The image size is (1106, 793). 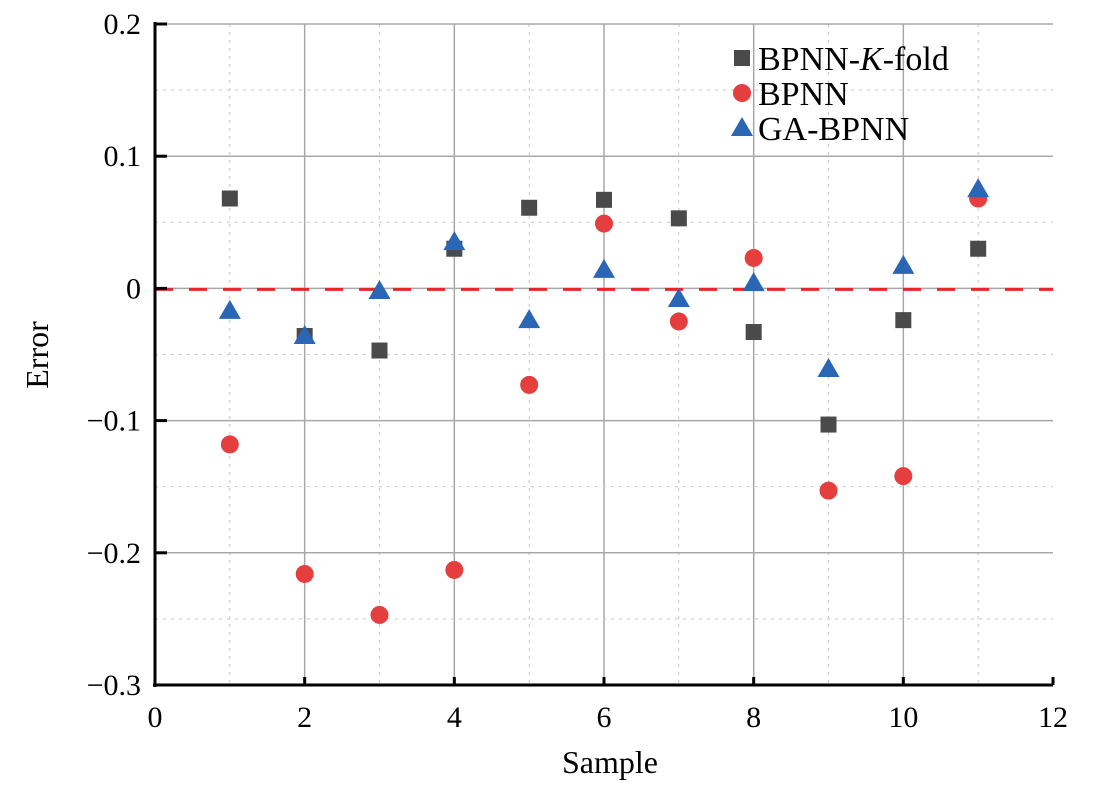 What do you see at coordinates (610, 762) in the screenshot?
I see `x-axis-label: Sample` at bounding box center [610, 762].